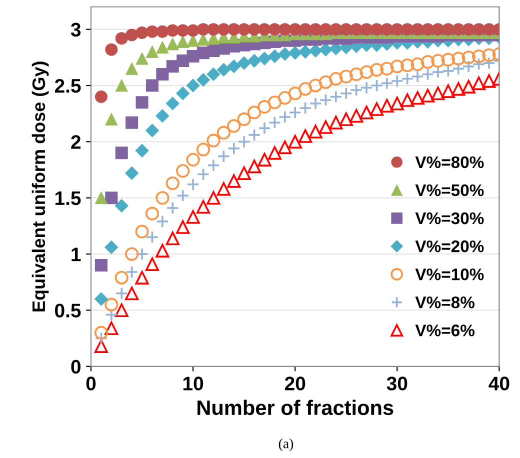 This screenshot has width=520, height=458. I want to click on x-tick-label: 30, so click(397, 383).